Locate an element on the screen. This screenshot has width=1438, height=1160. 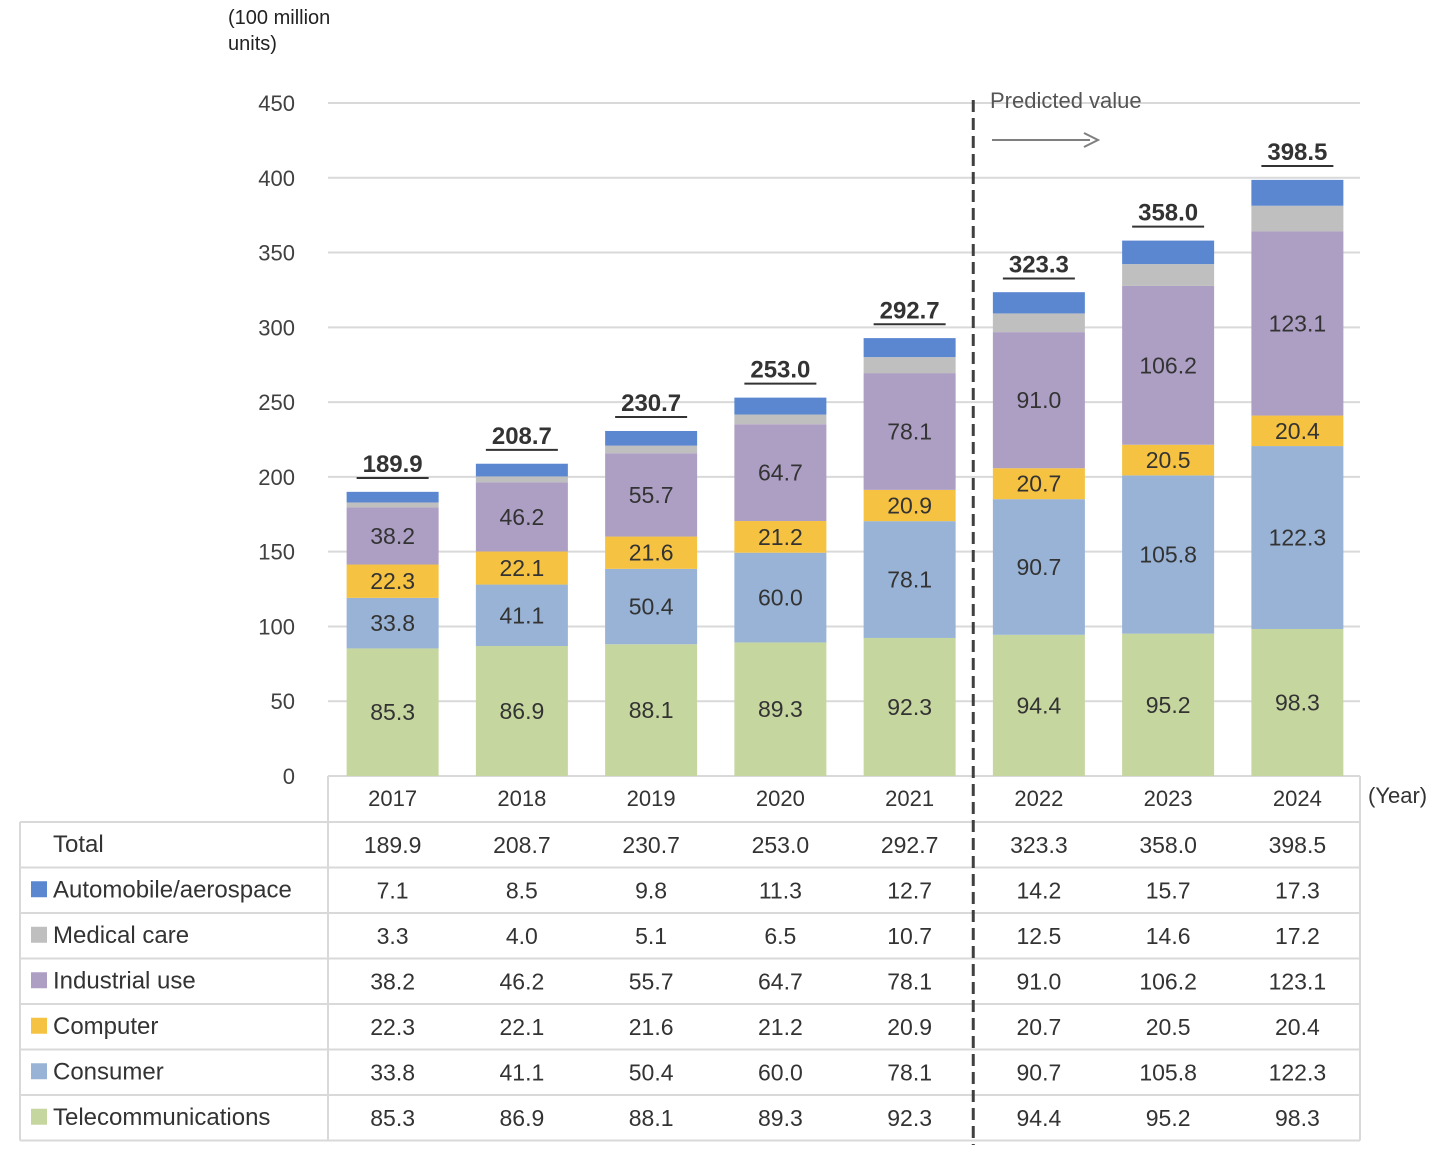
table-cell: 230.7 is located at coordinates (651, 845).